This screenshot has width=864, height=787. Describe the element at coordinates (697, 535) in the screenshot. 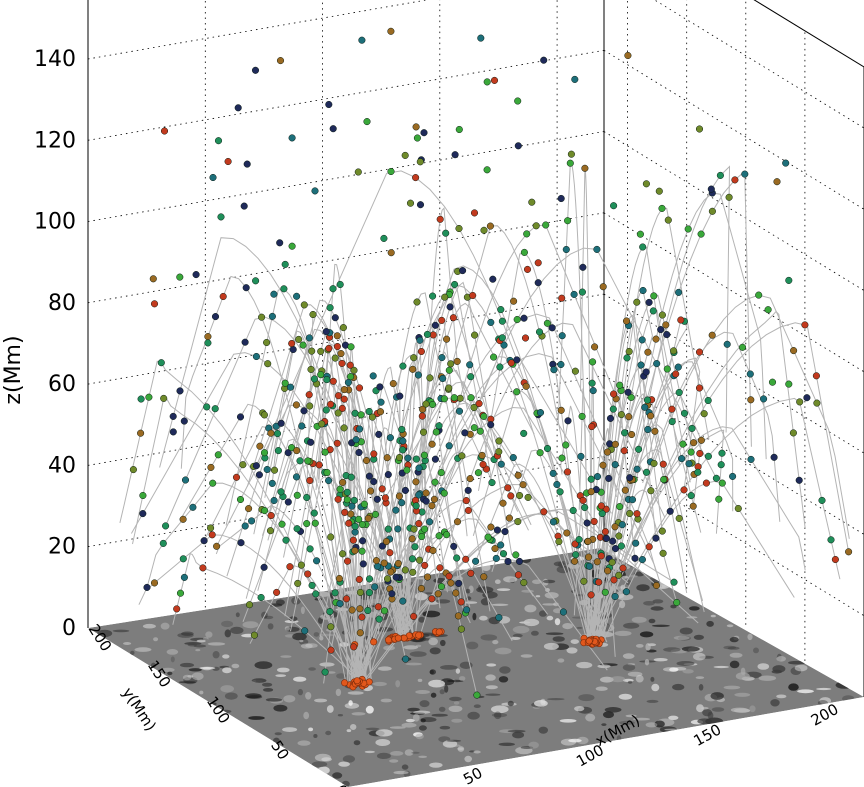

I see `field-line` at that location.